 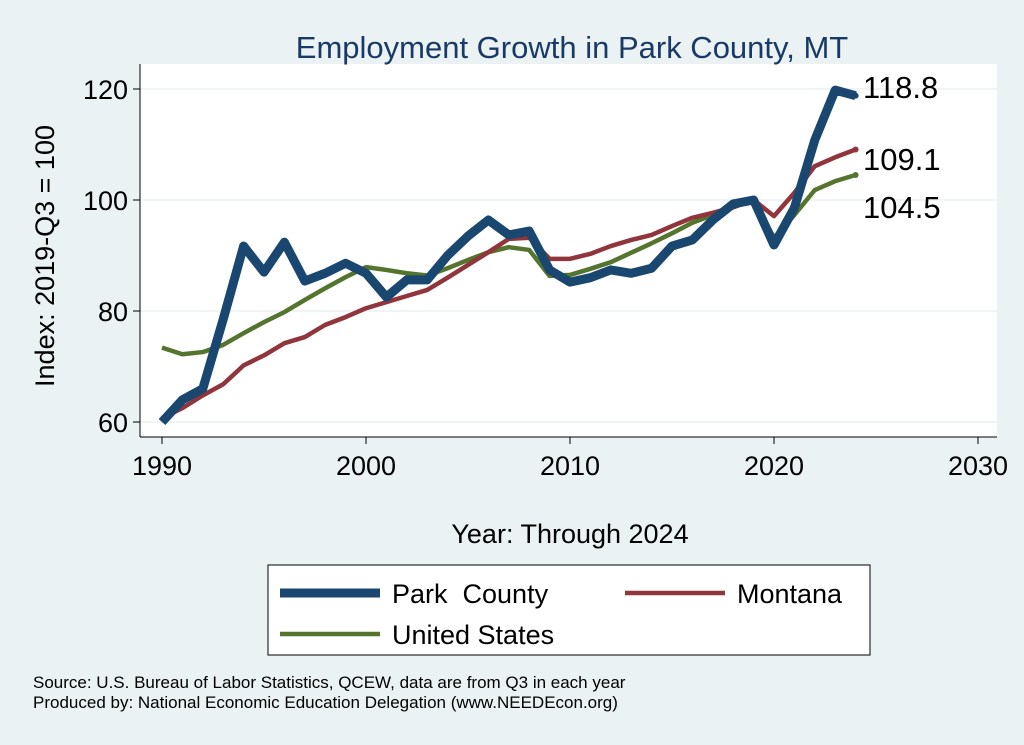 What do you see at coordinates (470, 594) in the screenshot?
I see `legend-label: Park County` at bounding box center [470, 594].